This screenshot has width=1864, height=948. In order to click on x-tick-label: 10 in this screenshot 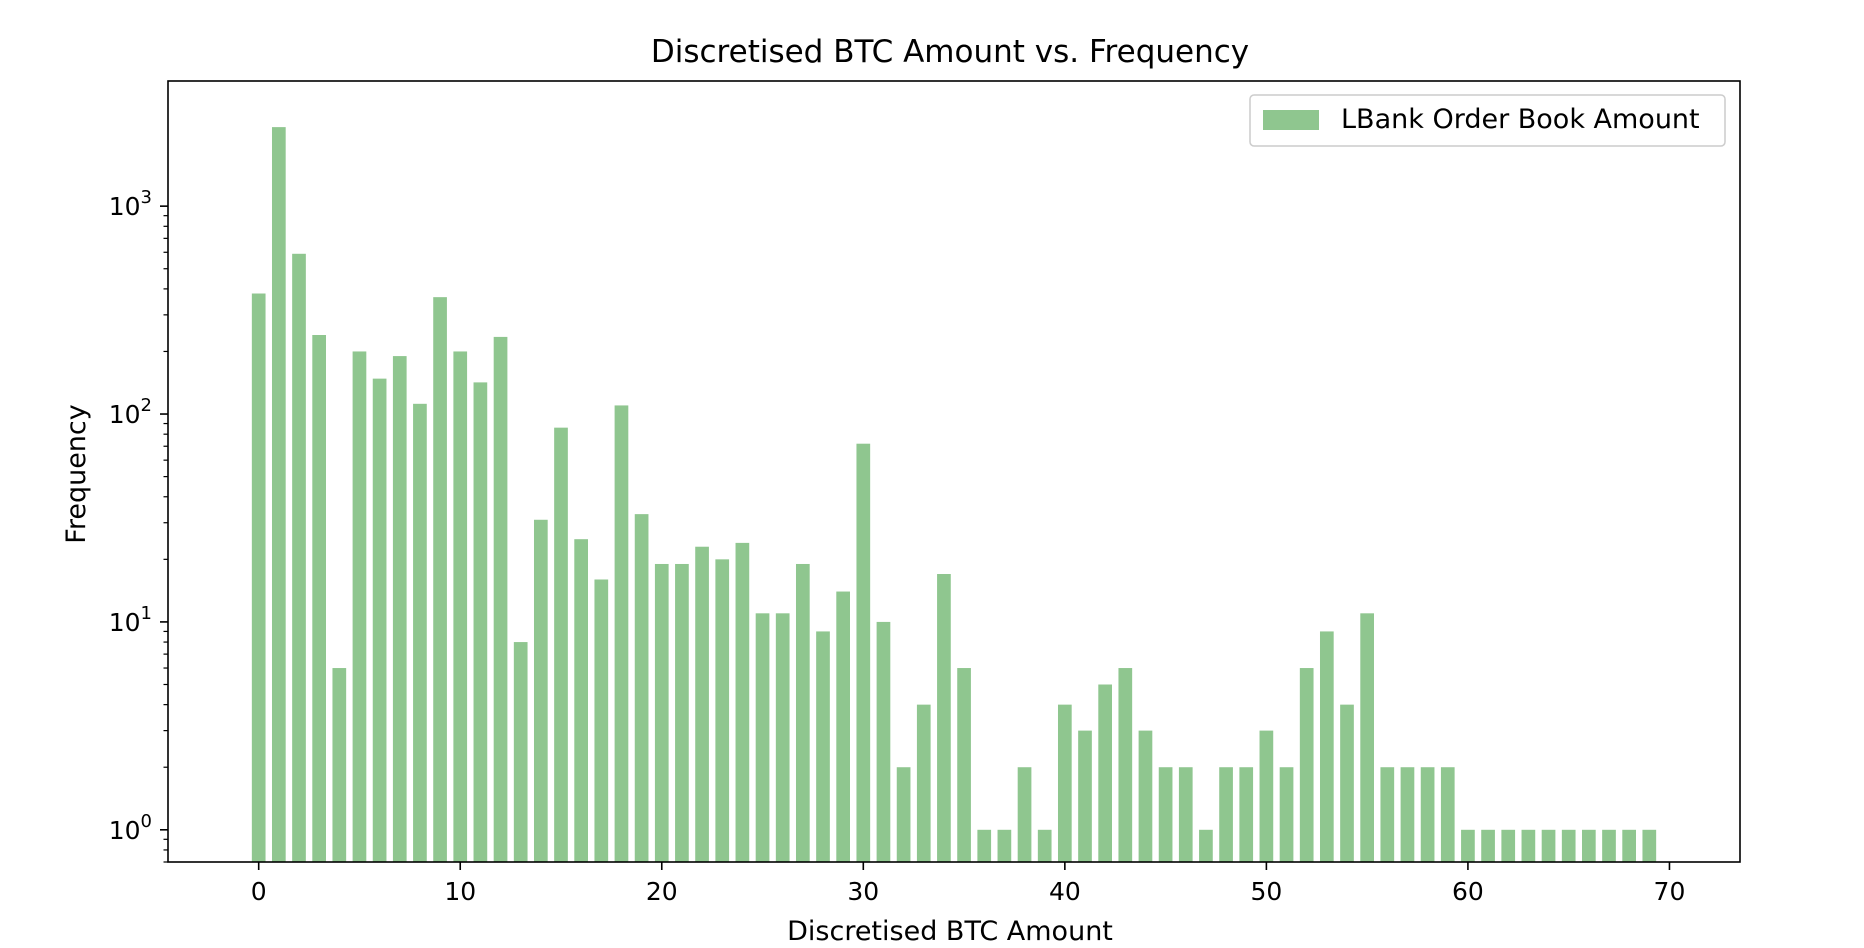, I will do `click(460, 891)`.